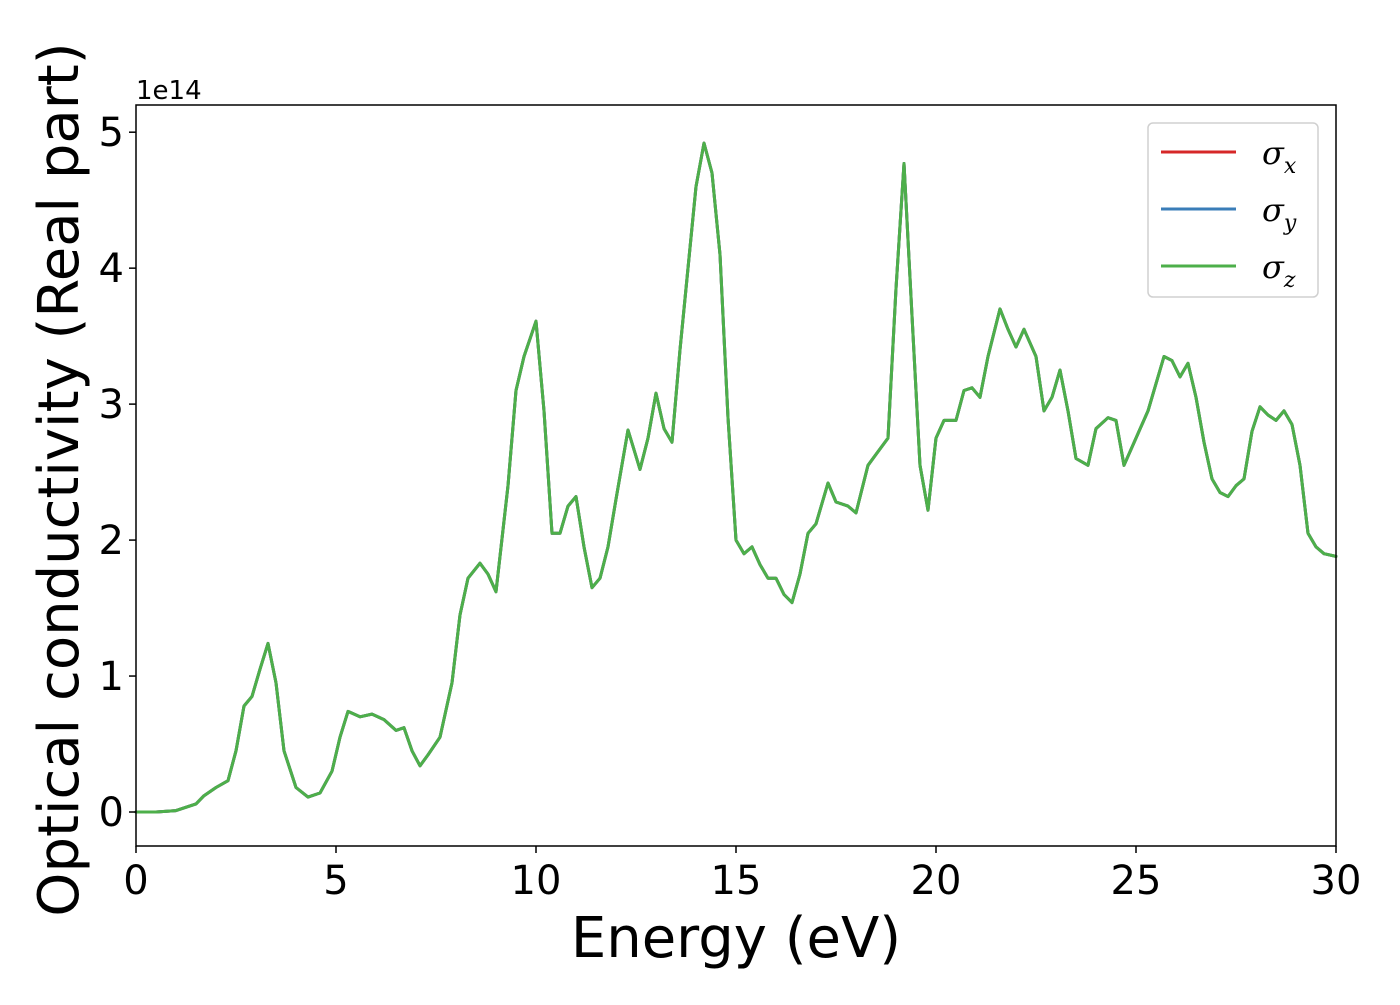  I want to click on legend: σx σy σz, so click(1233, 210).